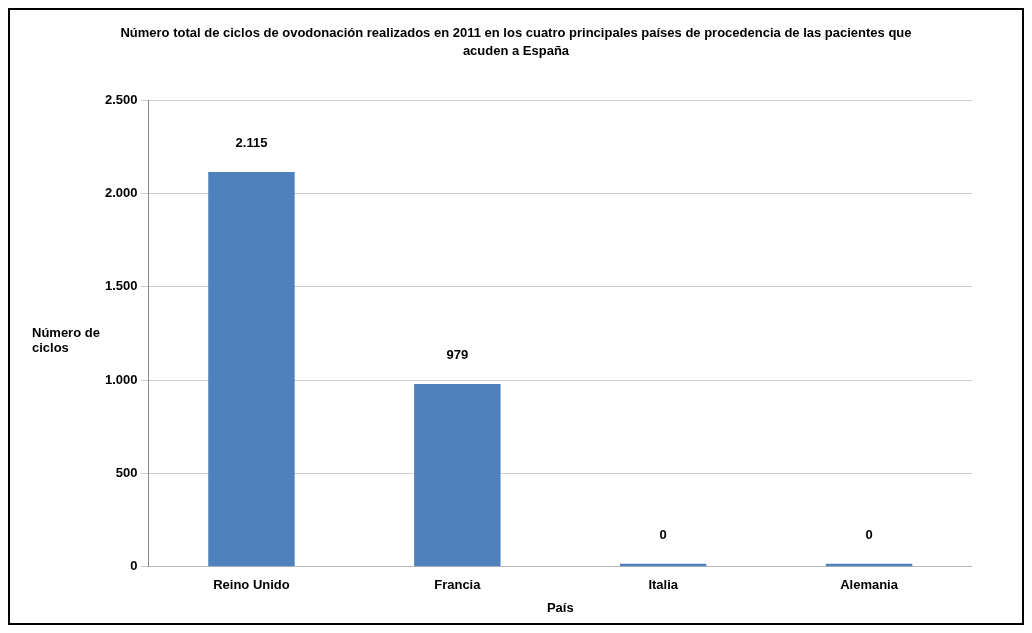  Describe the element at coordinates (126, 473) in the screenshot. I see `y-tick-label: 500` at that location.